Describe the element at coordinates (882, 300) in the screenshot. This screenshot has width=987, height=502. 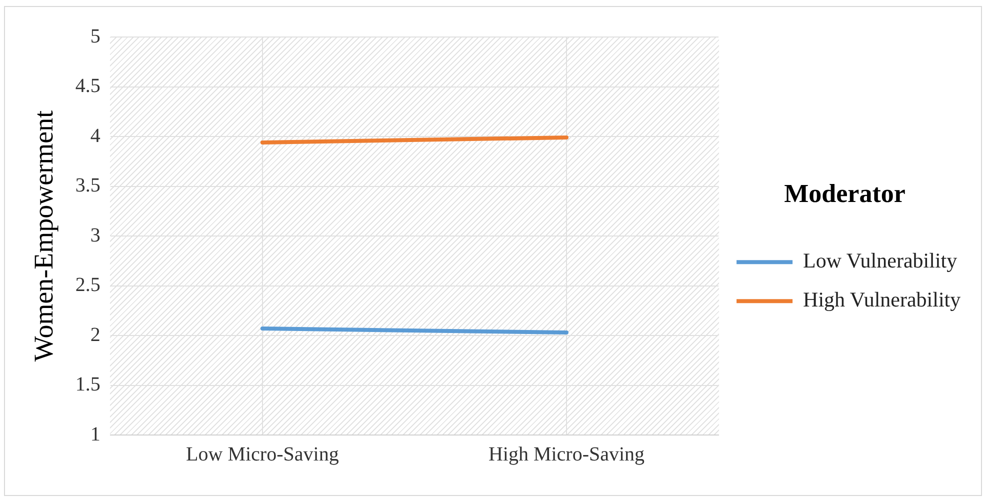
I see `legend-label: High Vulnerability` at that location.